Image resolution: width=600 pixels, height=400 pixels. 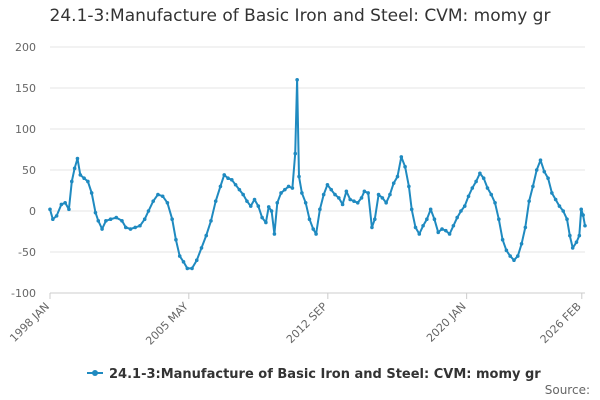 I want to click on y-tick-label: 50, so click(x=29, y=170).